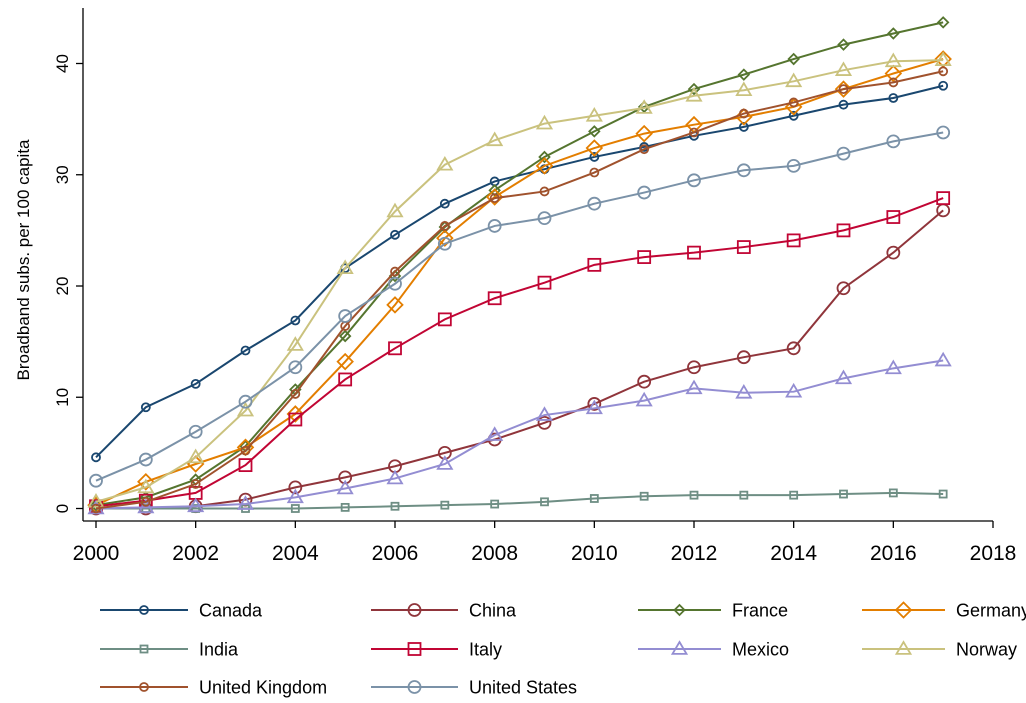  What do you see at coordinates (493, 611) in the screenshot?
I see `legend-label: China` at bounding box center [493, 611].